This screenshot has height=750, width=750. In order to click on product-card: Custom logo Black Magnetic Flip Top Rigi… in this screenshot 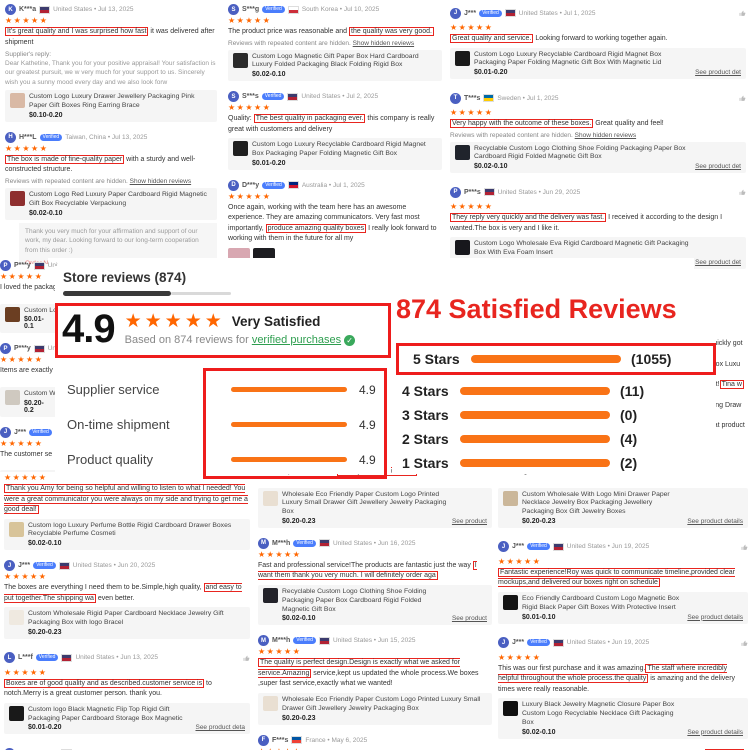, I will do `click(127, 718)`.